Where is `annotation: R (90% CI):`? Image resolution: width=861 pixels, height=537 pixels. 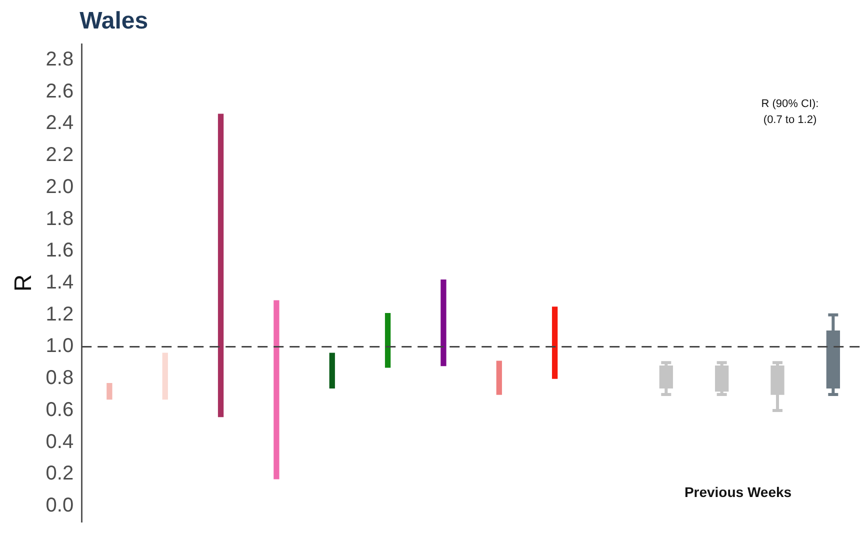
annotation: R (90% CI): is located at coordinates (790, 104).